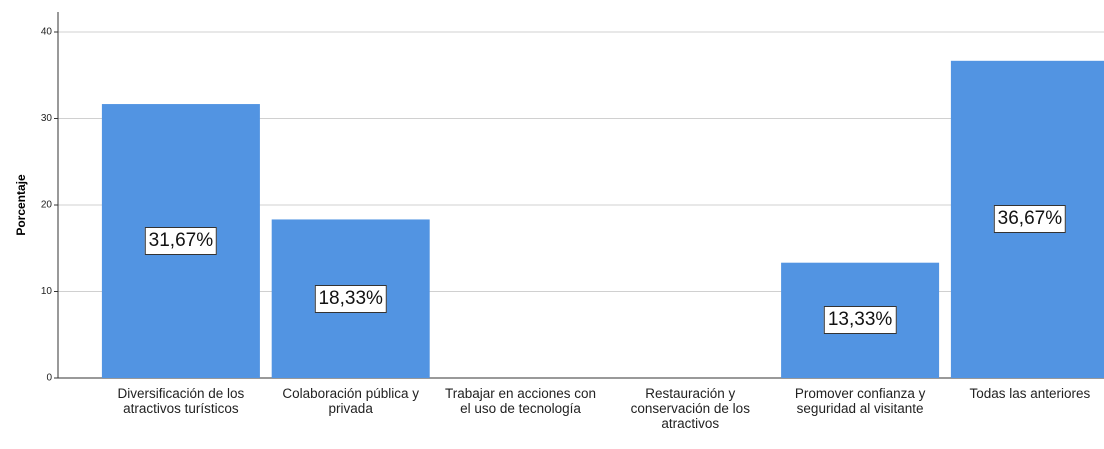 This screenshot has width=1104, height=449. I want to click on y-tick-label: 0, so click(49, 378).